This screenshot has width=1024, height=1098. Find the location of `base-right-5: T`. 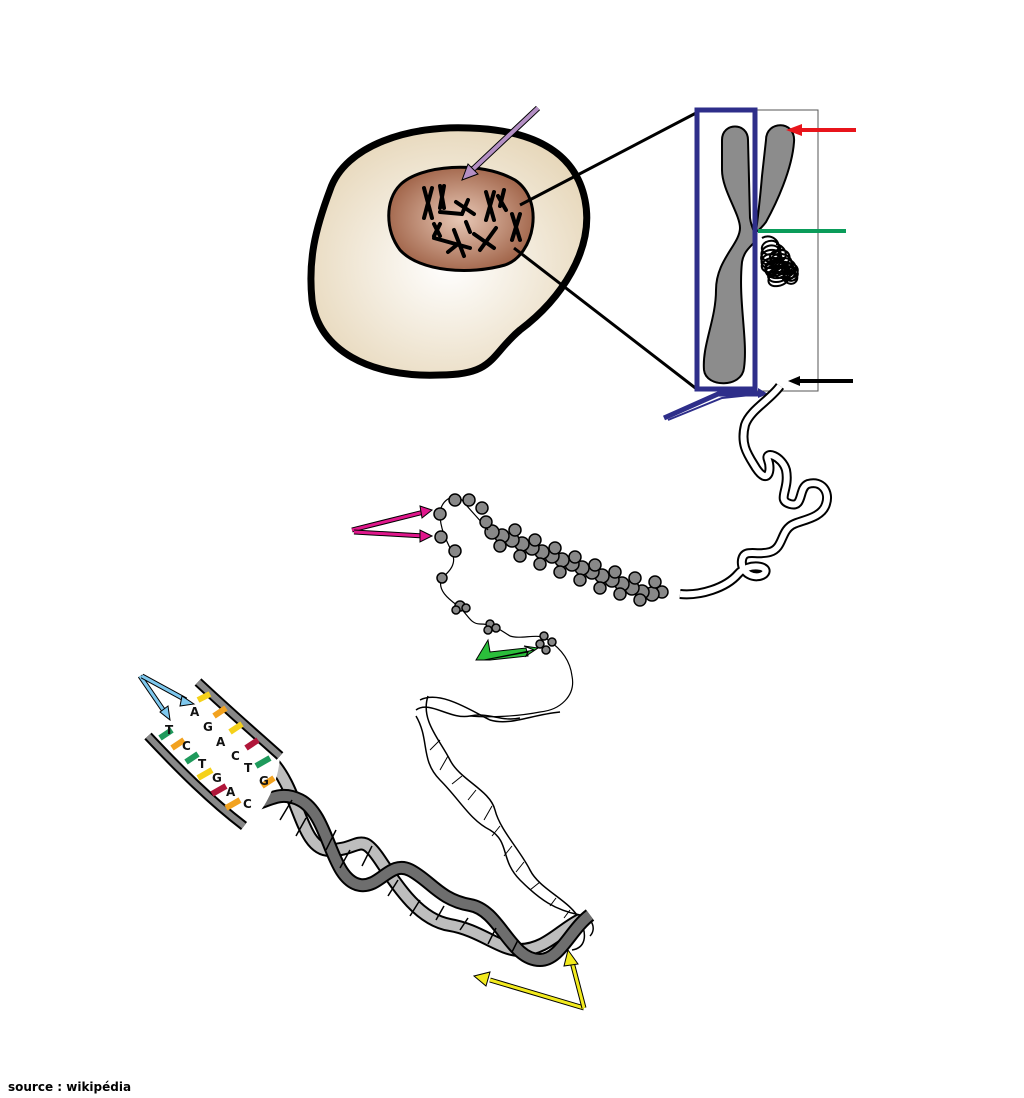

base-right-5: T is located at coordinates (248, 768).